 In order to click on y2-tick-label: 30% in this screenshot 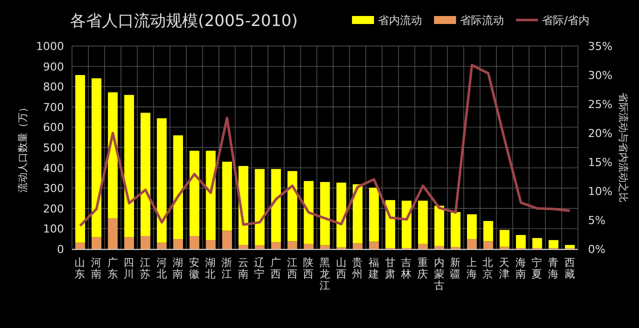, I will do `click(600, 75)`.